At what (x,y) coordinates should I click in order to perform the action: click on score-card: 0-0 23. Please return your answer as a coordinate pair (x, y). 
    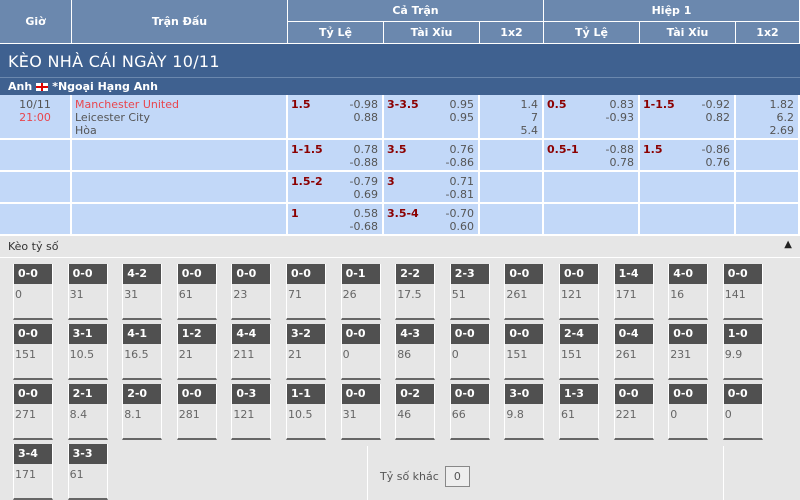
    Looking at the image, I should click on (251, 292).